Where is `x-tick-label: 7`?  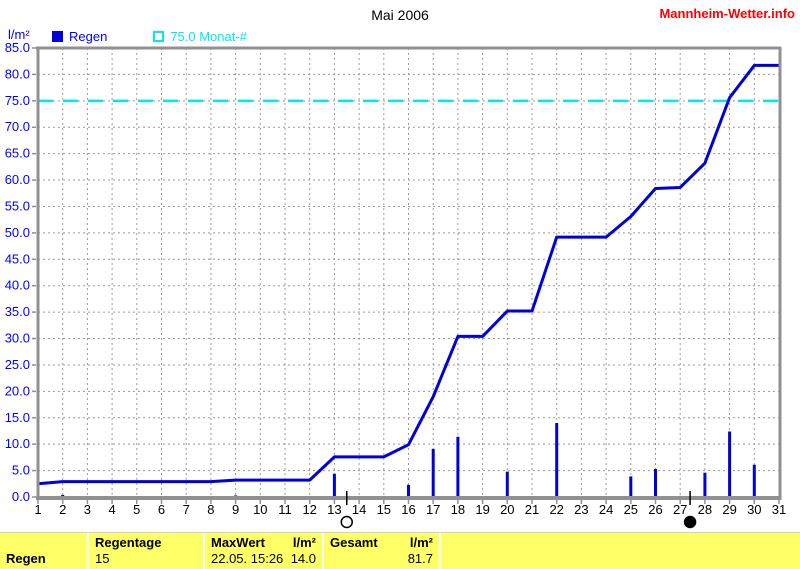 x-tick-label: 7 is located at coordinates (186, 509).